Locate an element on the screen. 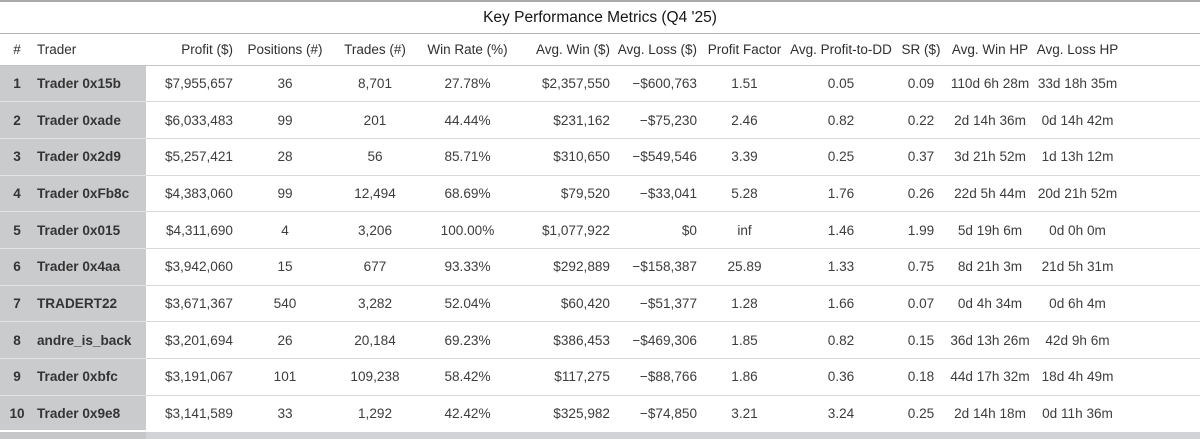  column-header-avg-loss: Avg. Loss ($) is located at coordinates (660, 50).